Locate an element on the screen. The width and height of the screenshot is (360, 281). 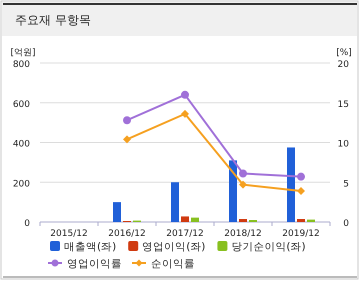
x-tick-label: 2019/12 is located at coordinates (301, 234).